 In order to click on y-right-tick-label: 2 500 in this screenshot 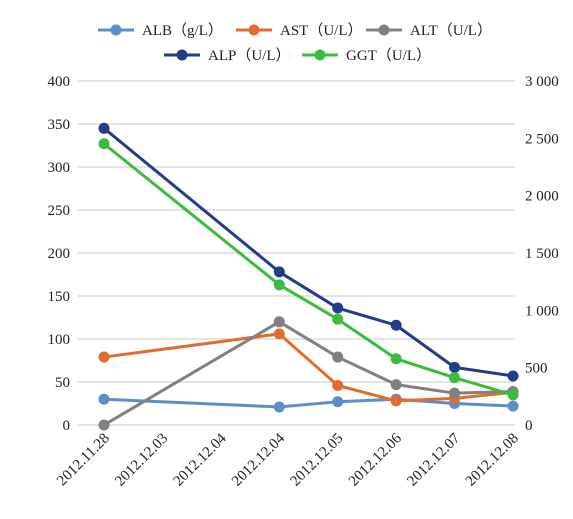, I will do `click(542, 139)`.